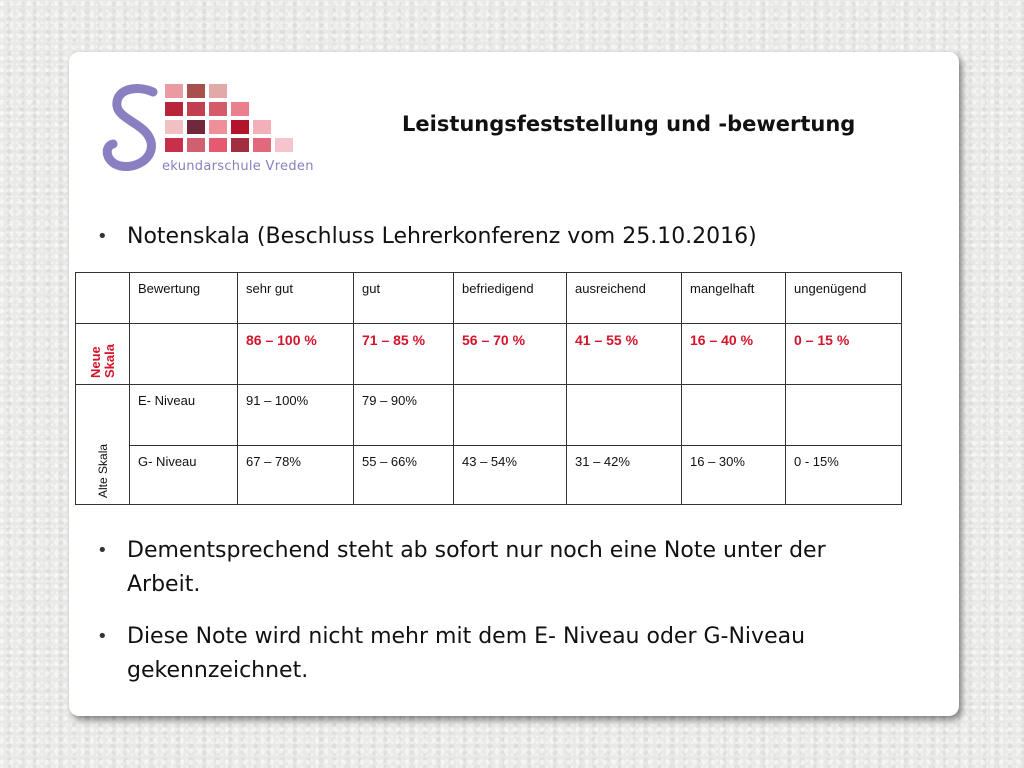 The width and height of the screenshot is (1024, 768). I want to click on table-cell: 67 – 78%, so click(295, 475).